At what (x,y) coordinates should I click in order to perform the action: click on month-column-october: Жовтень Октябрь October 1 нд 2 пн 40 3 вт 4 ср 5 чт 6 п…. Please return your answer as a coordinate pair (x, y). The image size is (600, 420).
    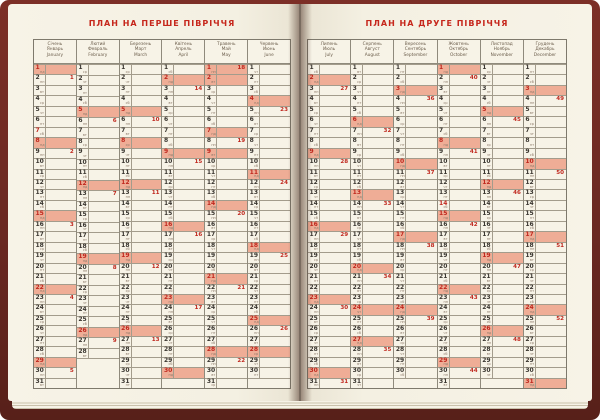
    Looking at the image, I should click on (459, 214).